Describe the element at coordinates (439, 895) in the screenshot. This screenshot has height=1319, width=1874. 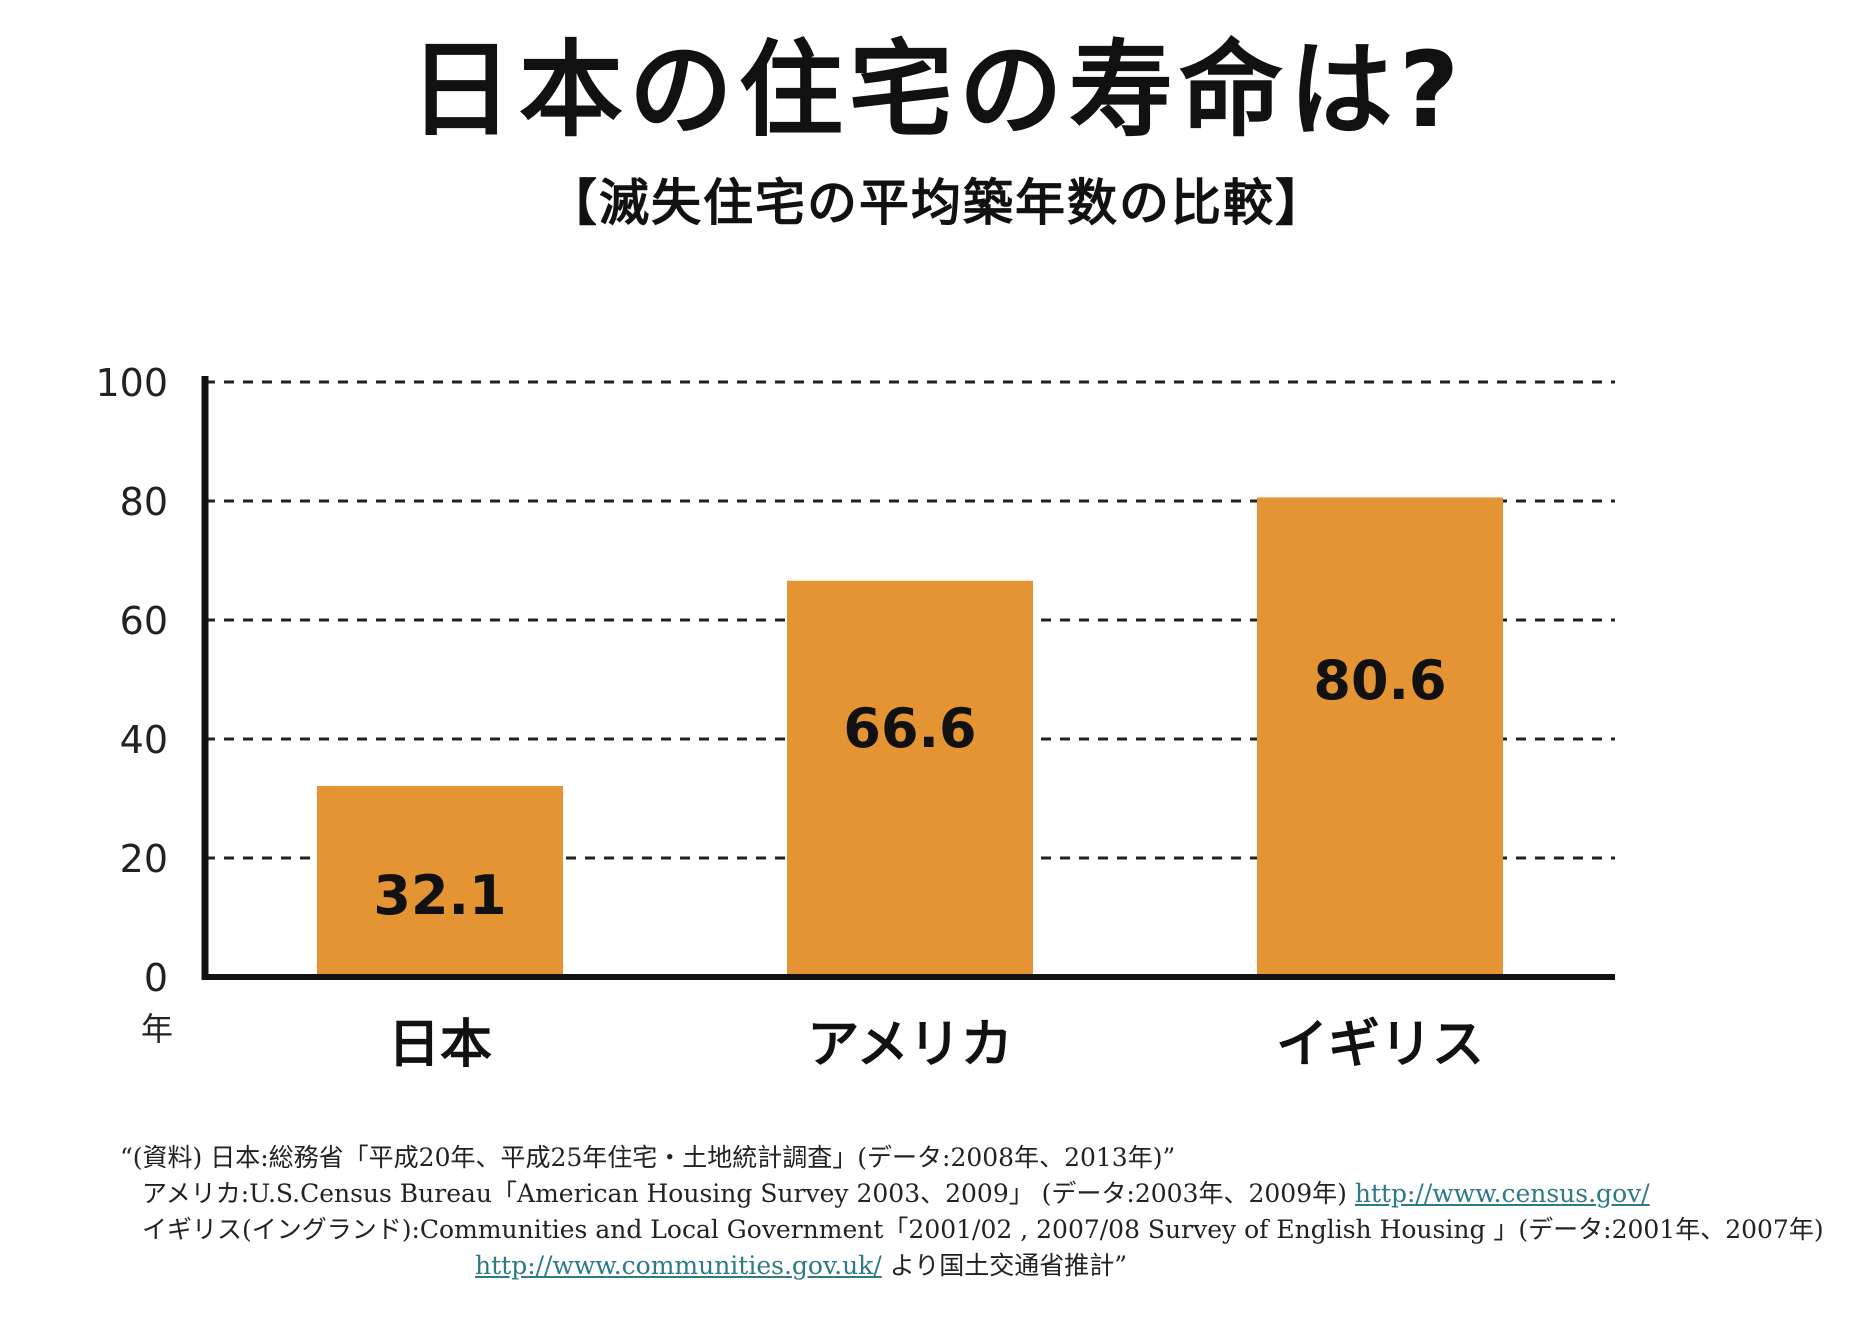
I see `bar-value-label: 32.1` at that location.